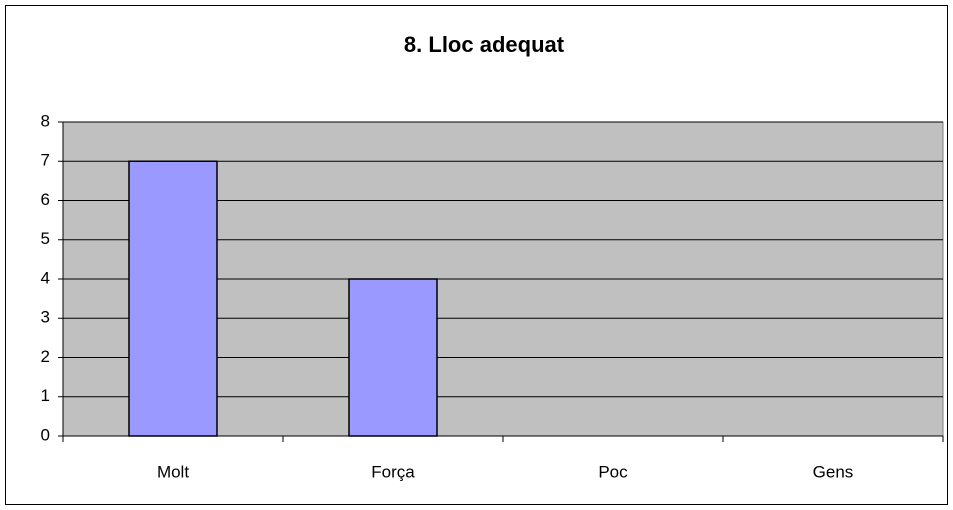  What do you see at coordinates (45, 356) in the screenshot?
I see `y-tick-label: 2` at bounding box center [45, 356].